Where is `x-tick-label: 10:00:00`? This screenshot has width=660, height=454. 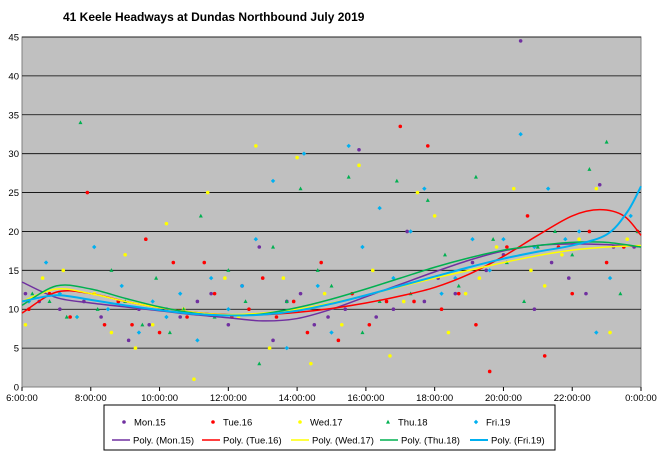 x-tick-label: 10:00:00 is located at coordinates (159, 398).